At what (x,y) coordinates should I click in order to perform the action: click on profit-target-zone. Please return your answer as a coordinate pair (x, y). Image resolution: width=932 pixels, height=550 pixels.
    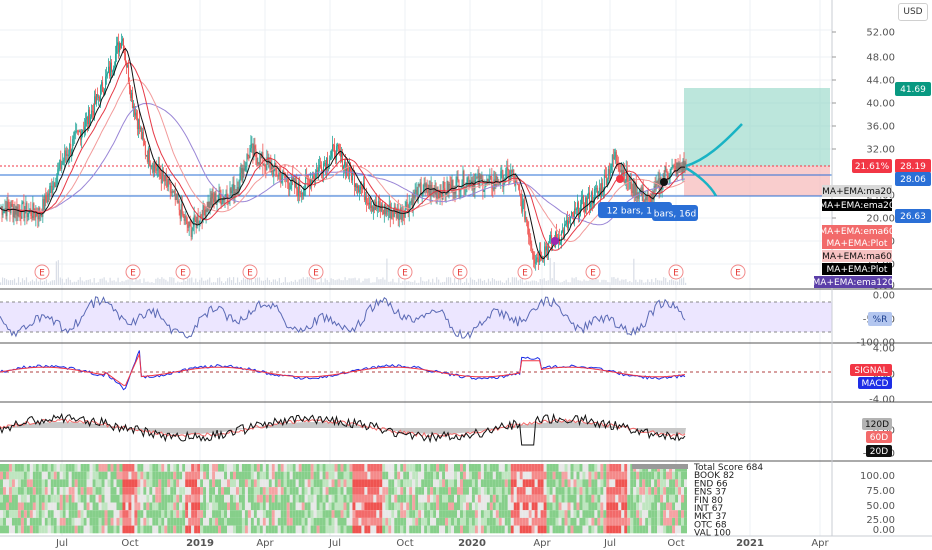
    Looking at the image, I should click on (757, 127).